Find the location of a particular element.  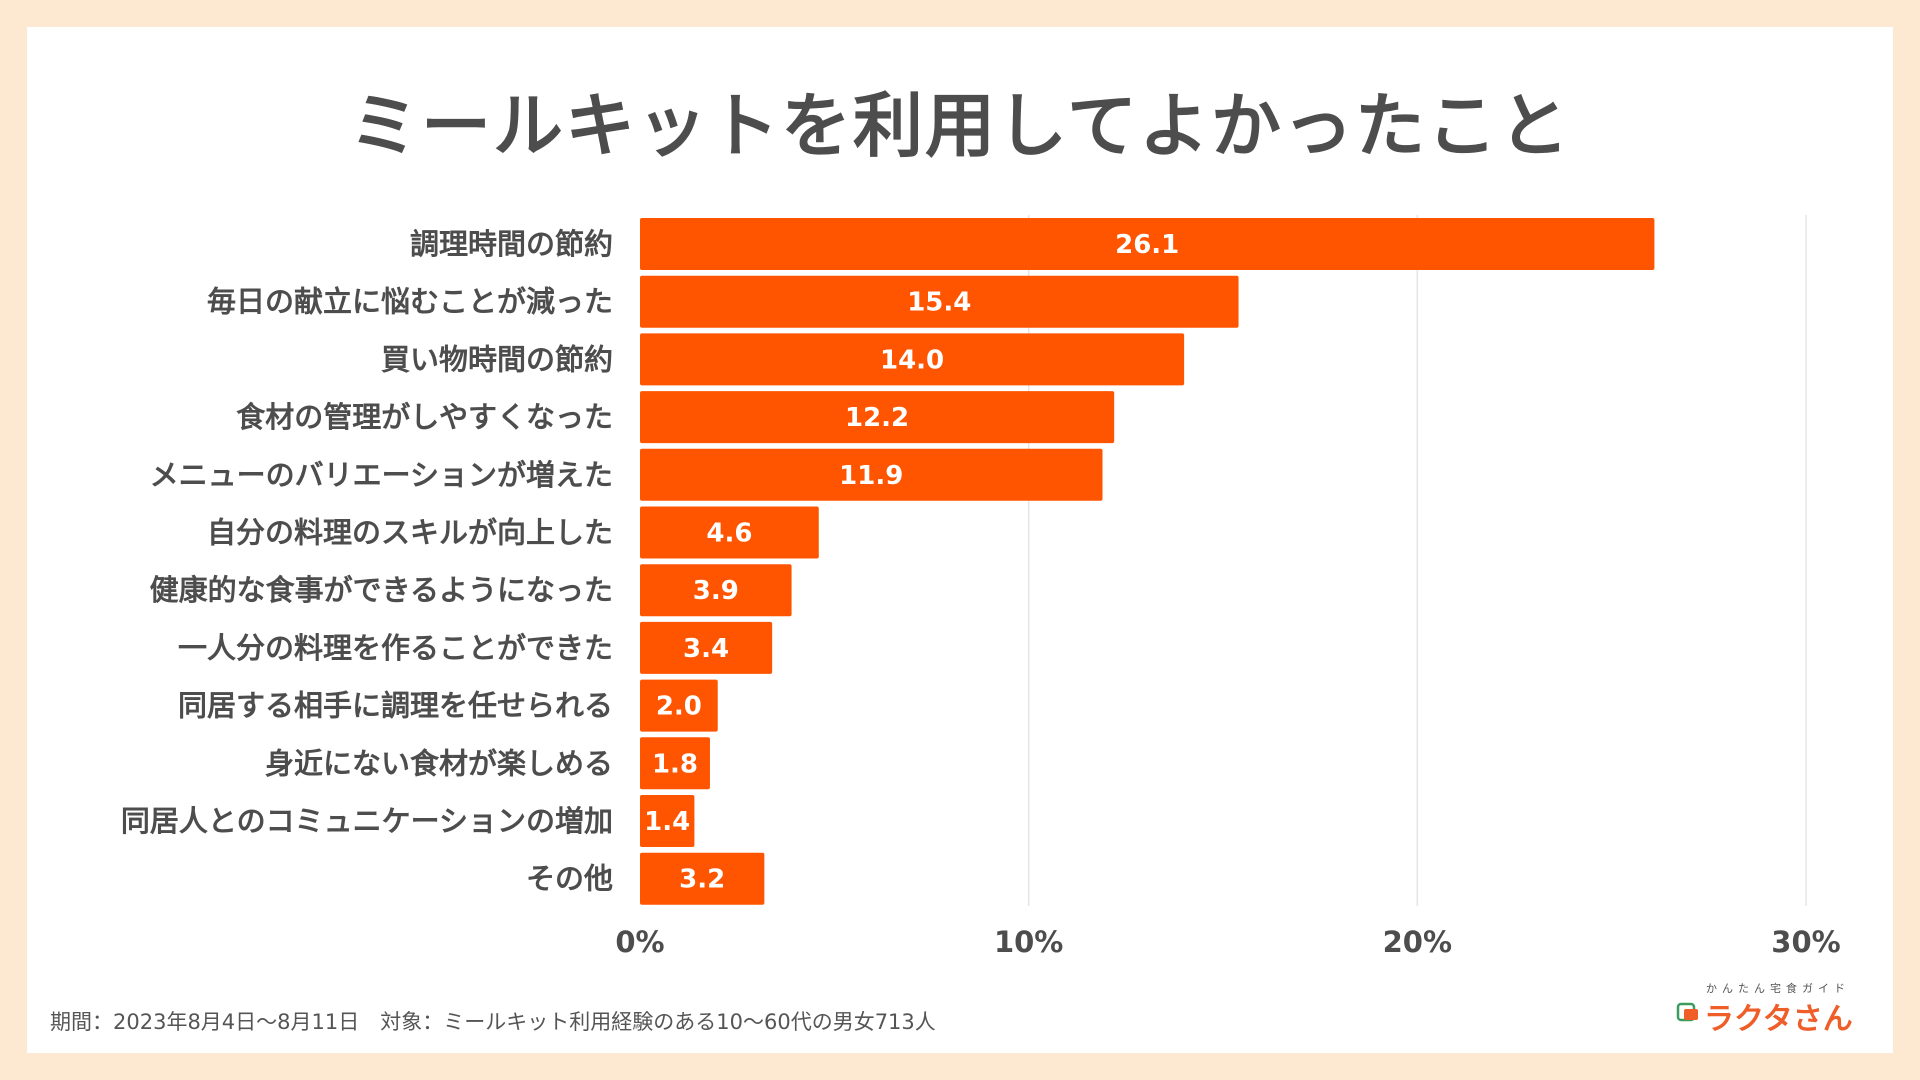

category-label: メニューのバリエーションが増えた is located at coordinates (381, 475).